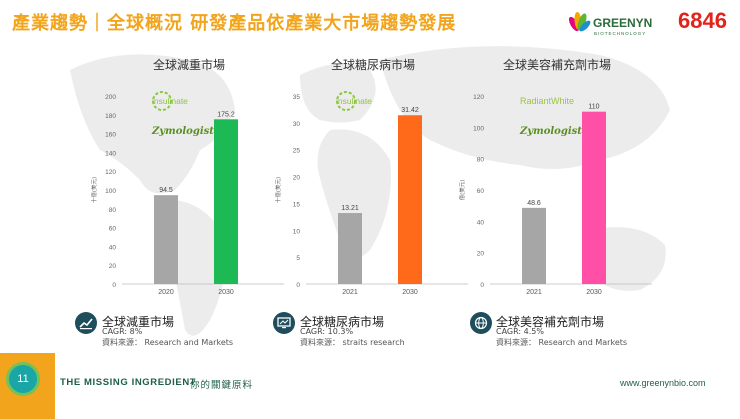 This screenshot has width=740, height=419. What do you see at coordinates (298, 258) in the screenshot?
I see `y-tick-label: 5` at bounding box center [298, 258].